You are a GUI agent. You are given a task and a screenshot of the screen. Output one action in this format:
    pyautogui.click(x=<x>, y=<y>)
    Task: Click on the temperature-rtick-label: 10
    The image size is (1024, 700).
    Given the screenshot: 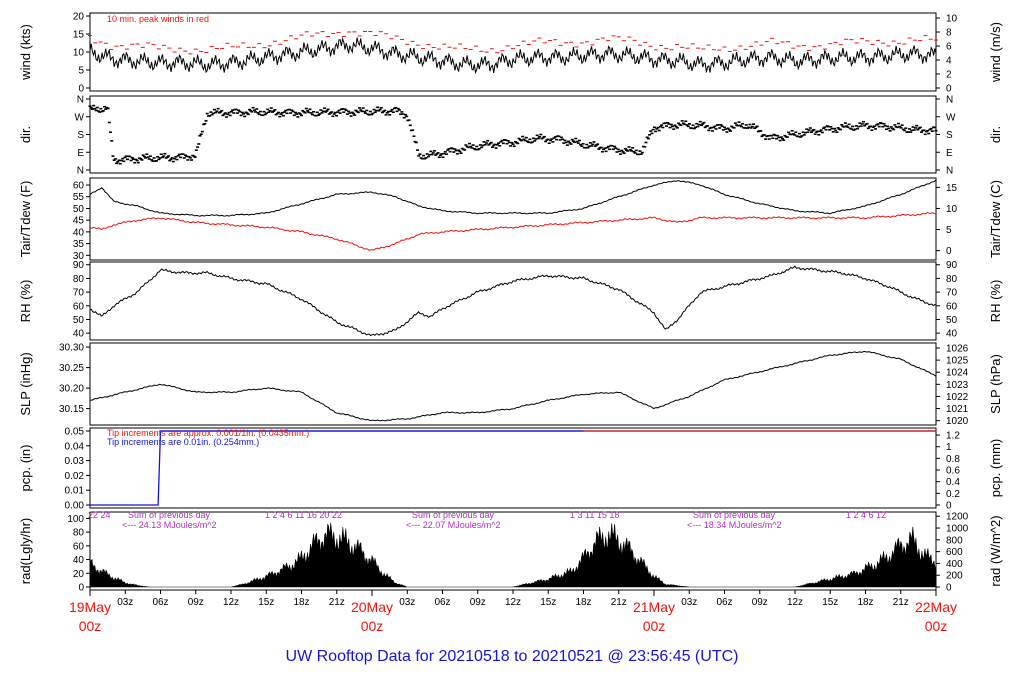 What is the action you would take?
    pyautogui.click(x=952, y=209)
    